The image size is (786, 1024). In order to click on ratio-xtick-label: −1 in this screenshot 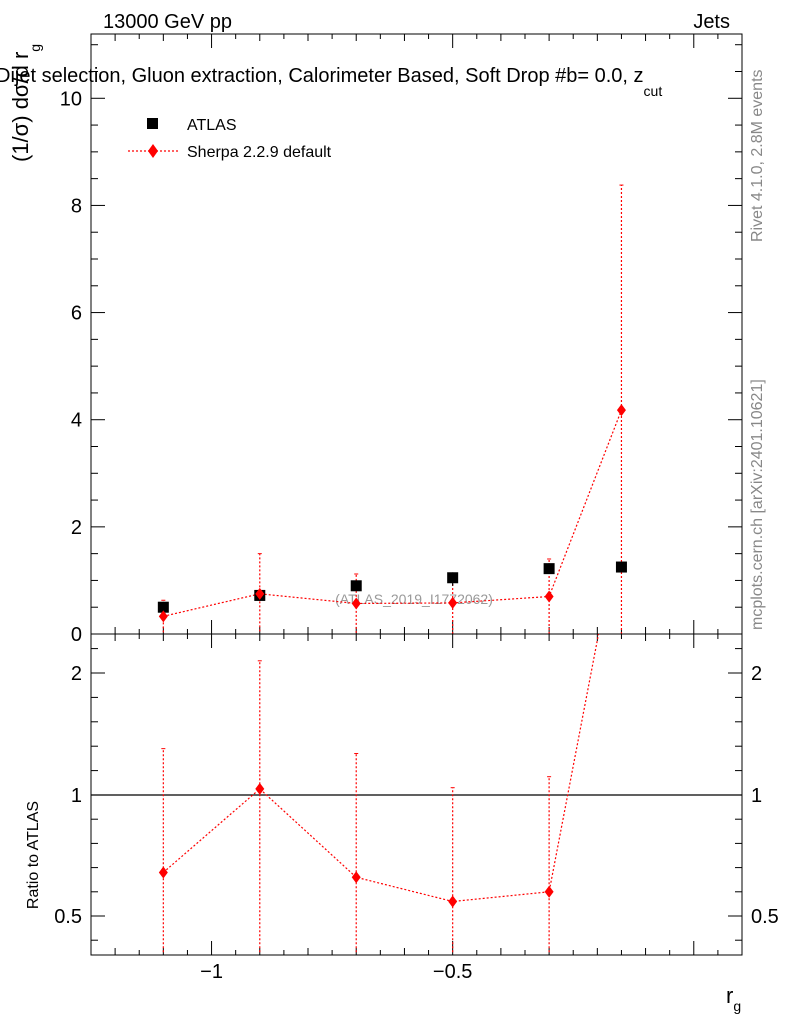, I will do `click(211, 972)`.